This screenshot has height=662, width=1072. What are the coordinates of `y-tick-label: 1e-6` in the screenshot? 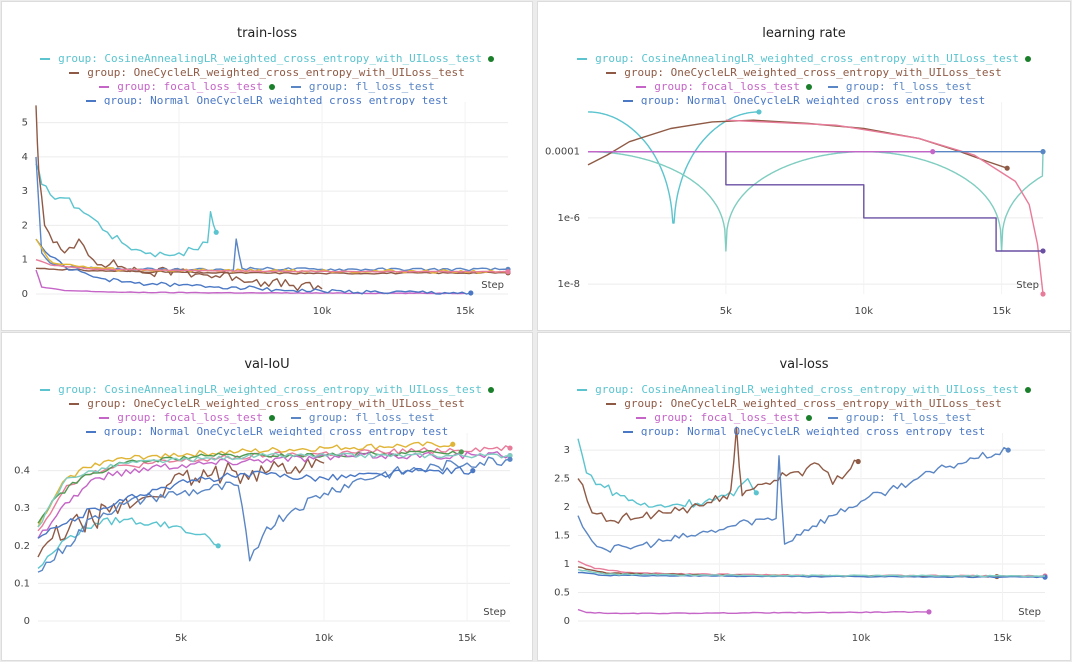 It's located at (569, 218).